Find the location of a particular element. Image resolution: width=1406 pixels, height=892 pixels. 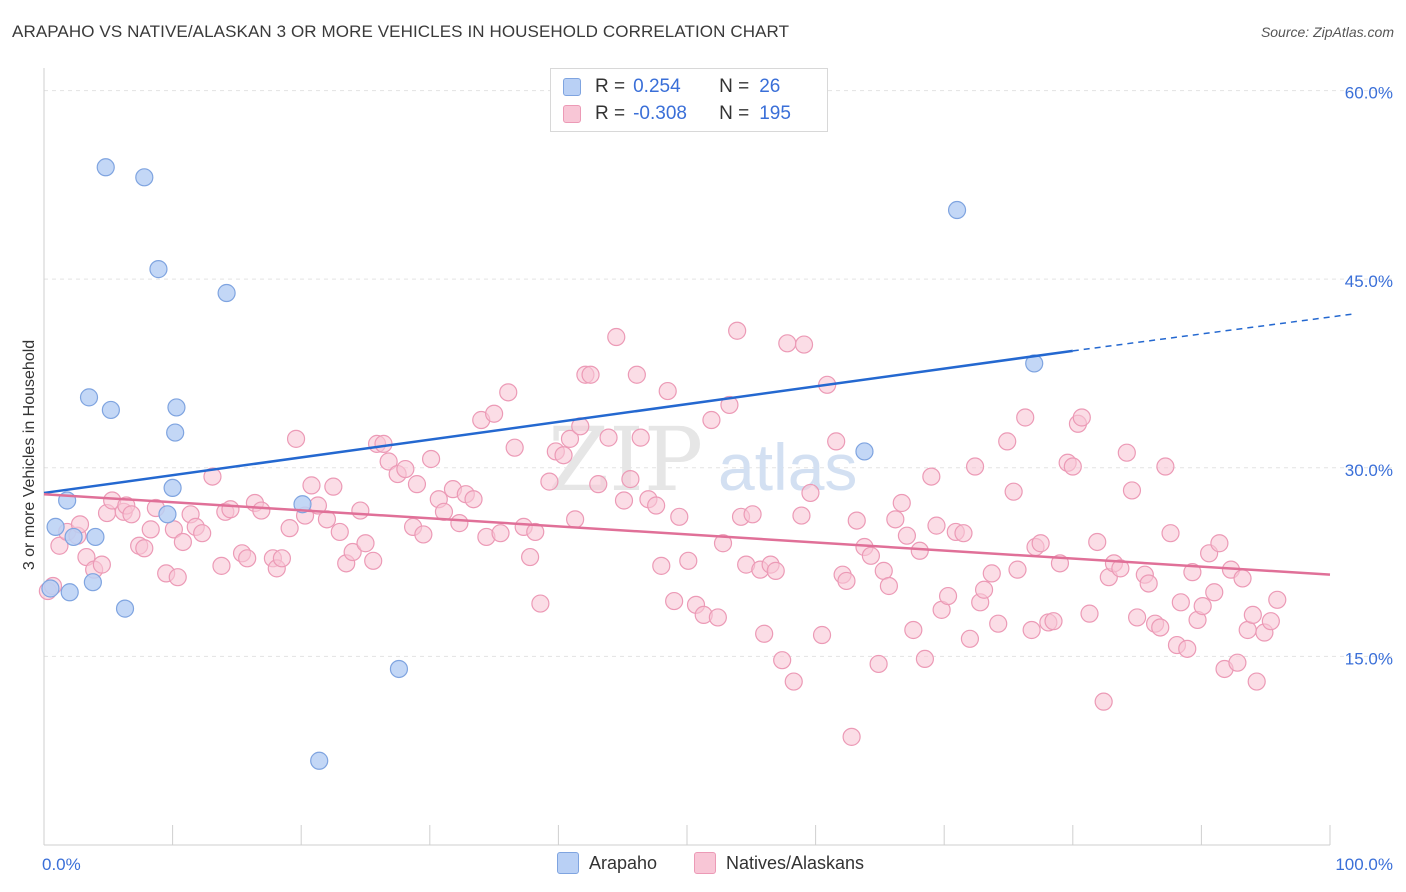

r-value: -0.308 is located at coordinates (660, 113).